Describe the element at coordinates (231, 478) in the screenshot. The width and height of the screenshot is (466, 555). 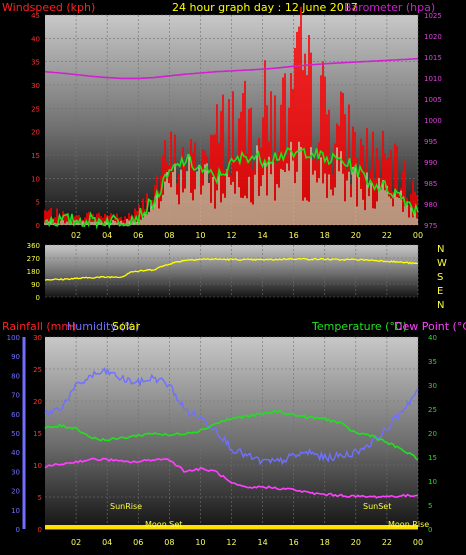
I see `dewpoint-line` at that location.